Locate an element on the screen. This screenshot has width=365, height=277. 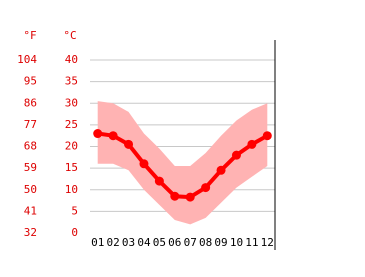
x-tick-label: 10 is located at coordinates (236, 242).